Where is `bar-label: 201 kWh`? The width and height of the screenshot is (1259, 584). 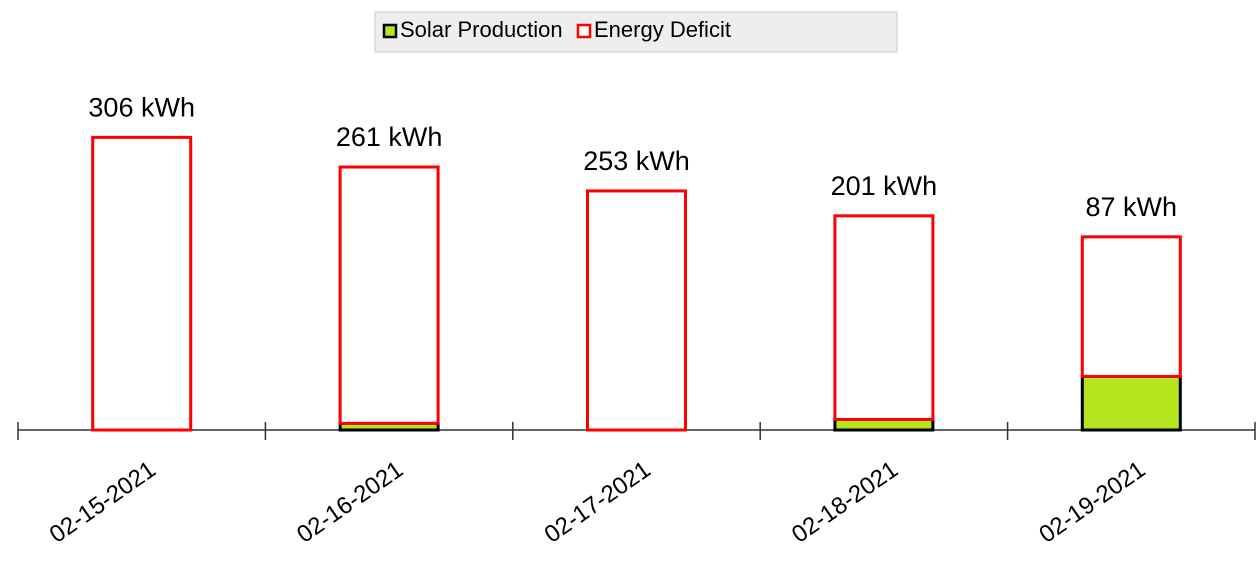
bar-label: 201 kWh is located at coordinates (884, 186).